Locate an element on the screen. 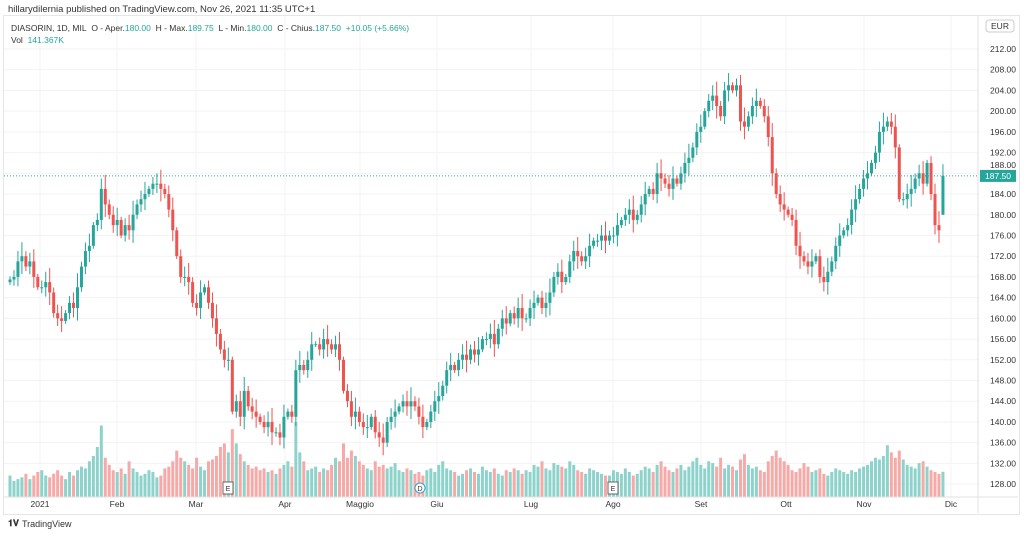  dividend-marker-icon is located at coordinates (420, 488).